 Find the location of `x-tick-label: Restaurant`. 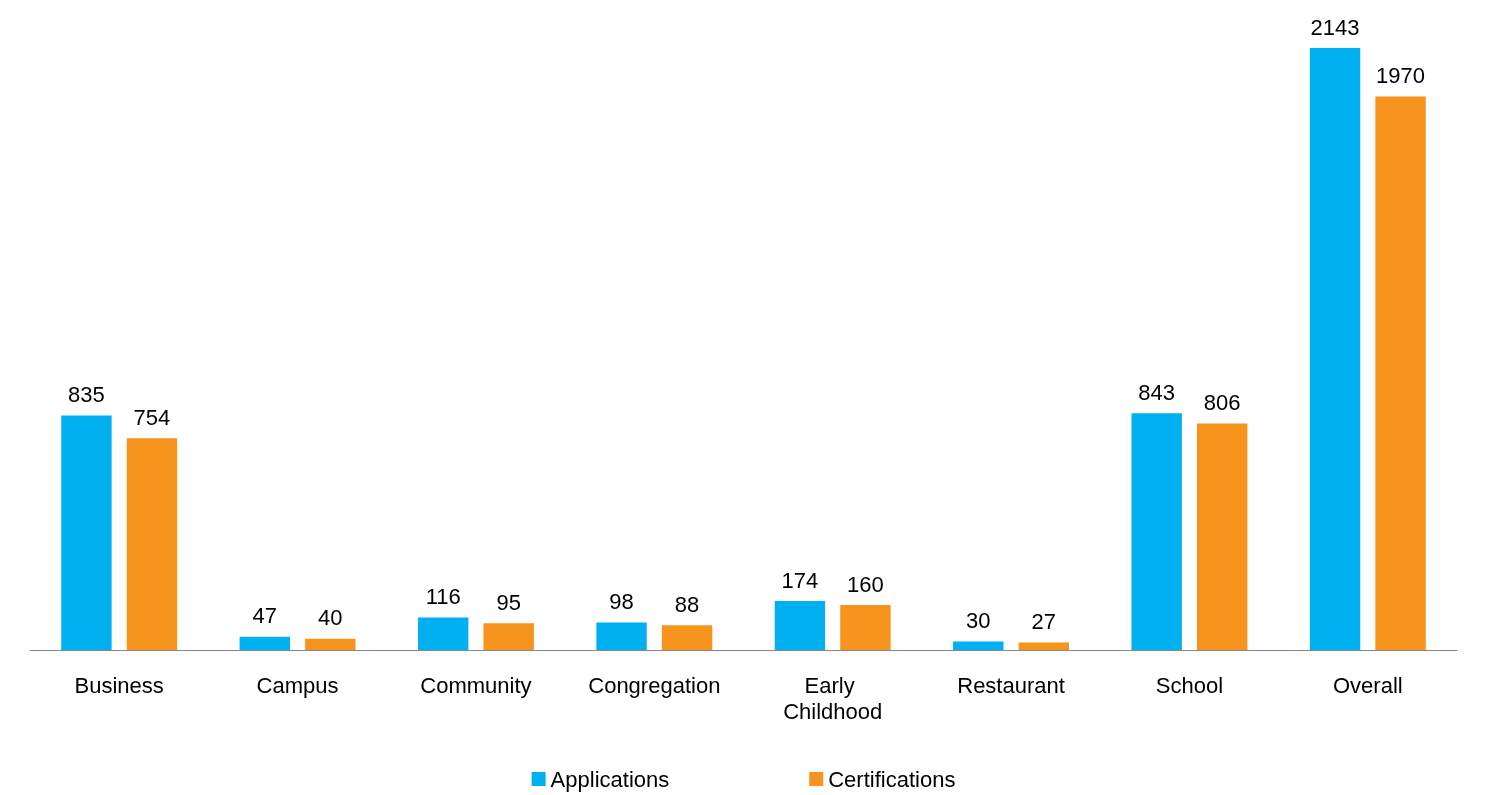

x-tick-label: Restaurant is located at coordinates (1011, 685).